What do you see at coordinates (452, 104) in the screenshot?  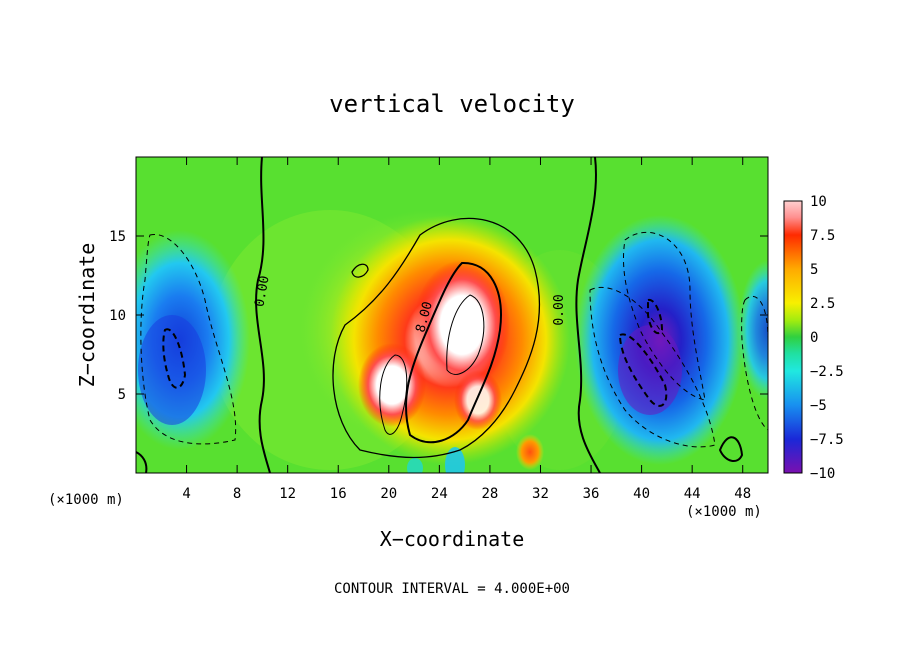 I see `chart-title: vertical velocity` at bounding box center [452, 104].